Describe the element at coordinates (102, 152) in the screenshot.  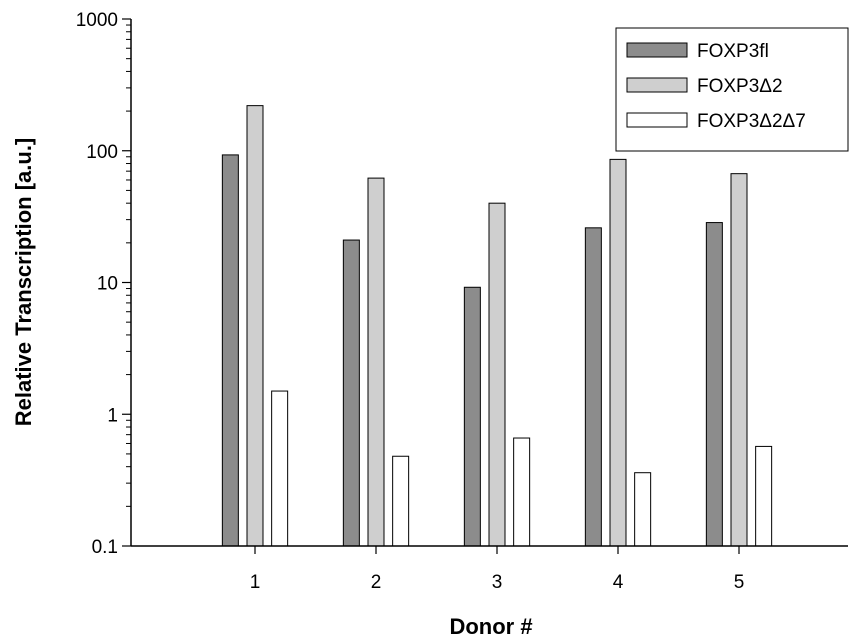
I see `y-tick-label: 100` at that location.